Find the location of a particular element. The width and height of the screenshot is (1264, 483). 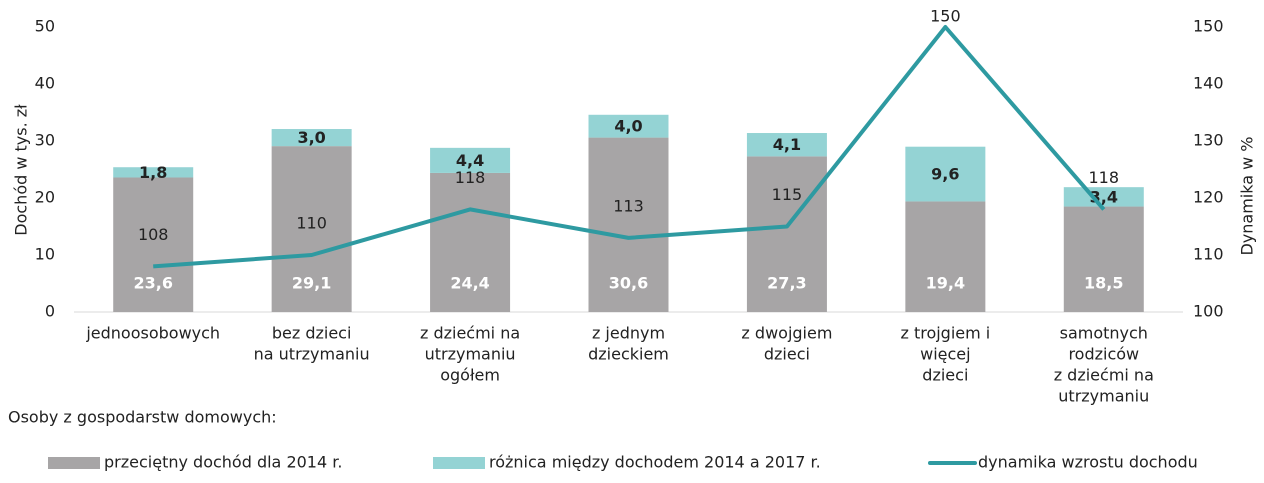

y-tick-label: 40 is located at coordinates (45, 83).